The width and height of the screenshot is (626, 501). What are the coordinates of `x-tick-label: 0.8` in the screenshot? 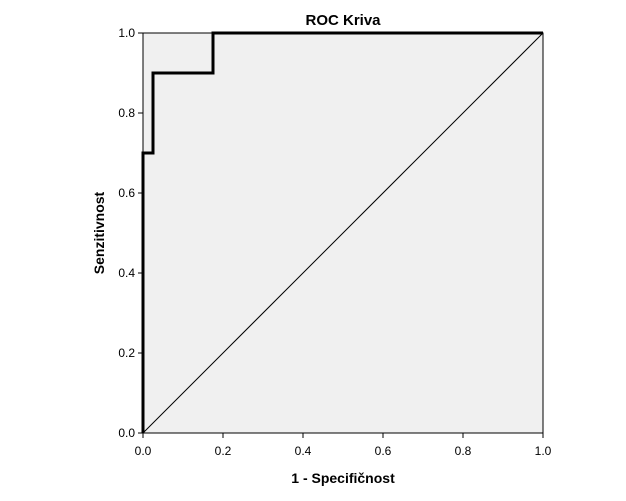 It's located at (463, 451).